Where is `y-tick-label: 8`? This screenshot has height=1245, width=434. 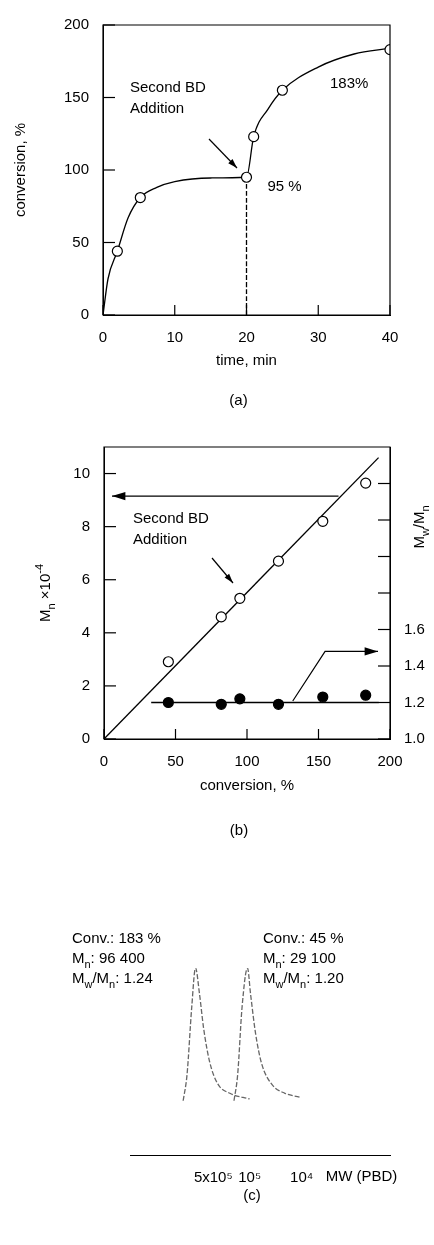
y-tick-label: 8 is located at coordinates (85, 525).